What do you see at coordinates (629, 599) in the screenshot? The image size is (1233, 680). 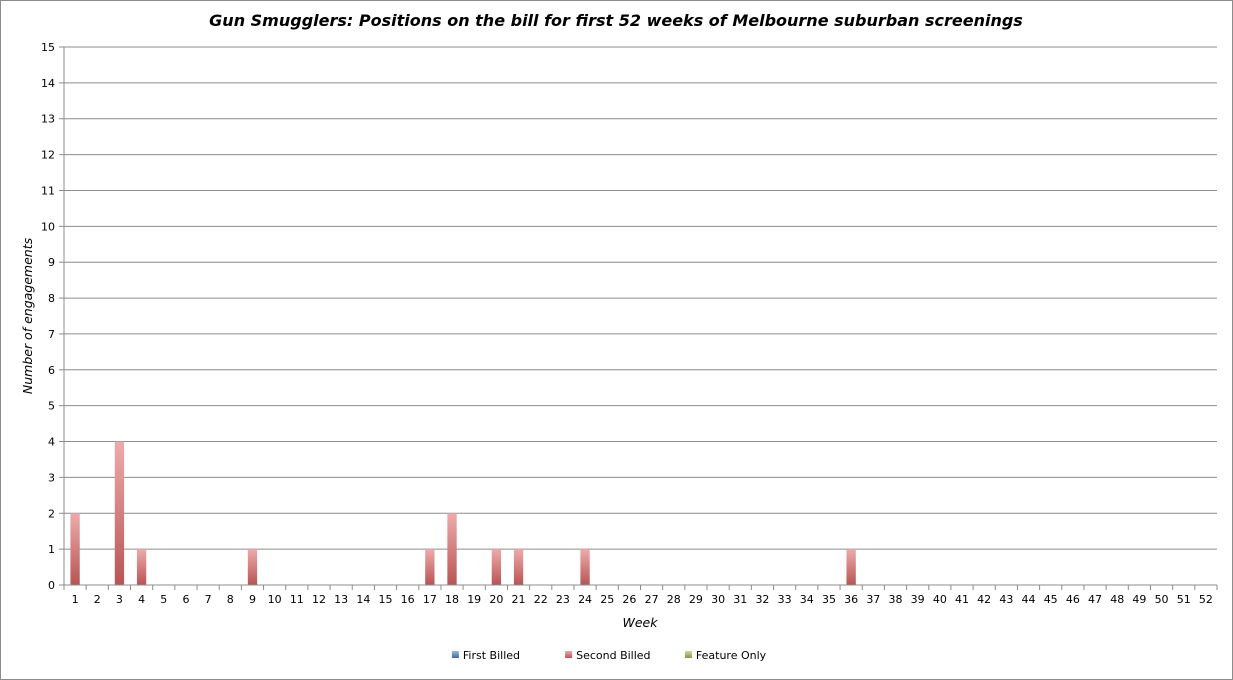 I see `x-tick-label: 26` at bounding box center [629, 599].